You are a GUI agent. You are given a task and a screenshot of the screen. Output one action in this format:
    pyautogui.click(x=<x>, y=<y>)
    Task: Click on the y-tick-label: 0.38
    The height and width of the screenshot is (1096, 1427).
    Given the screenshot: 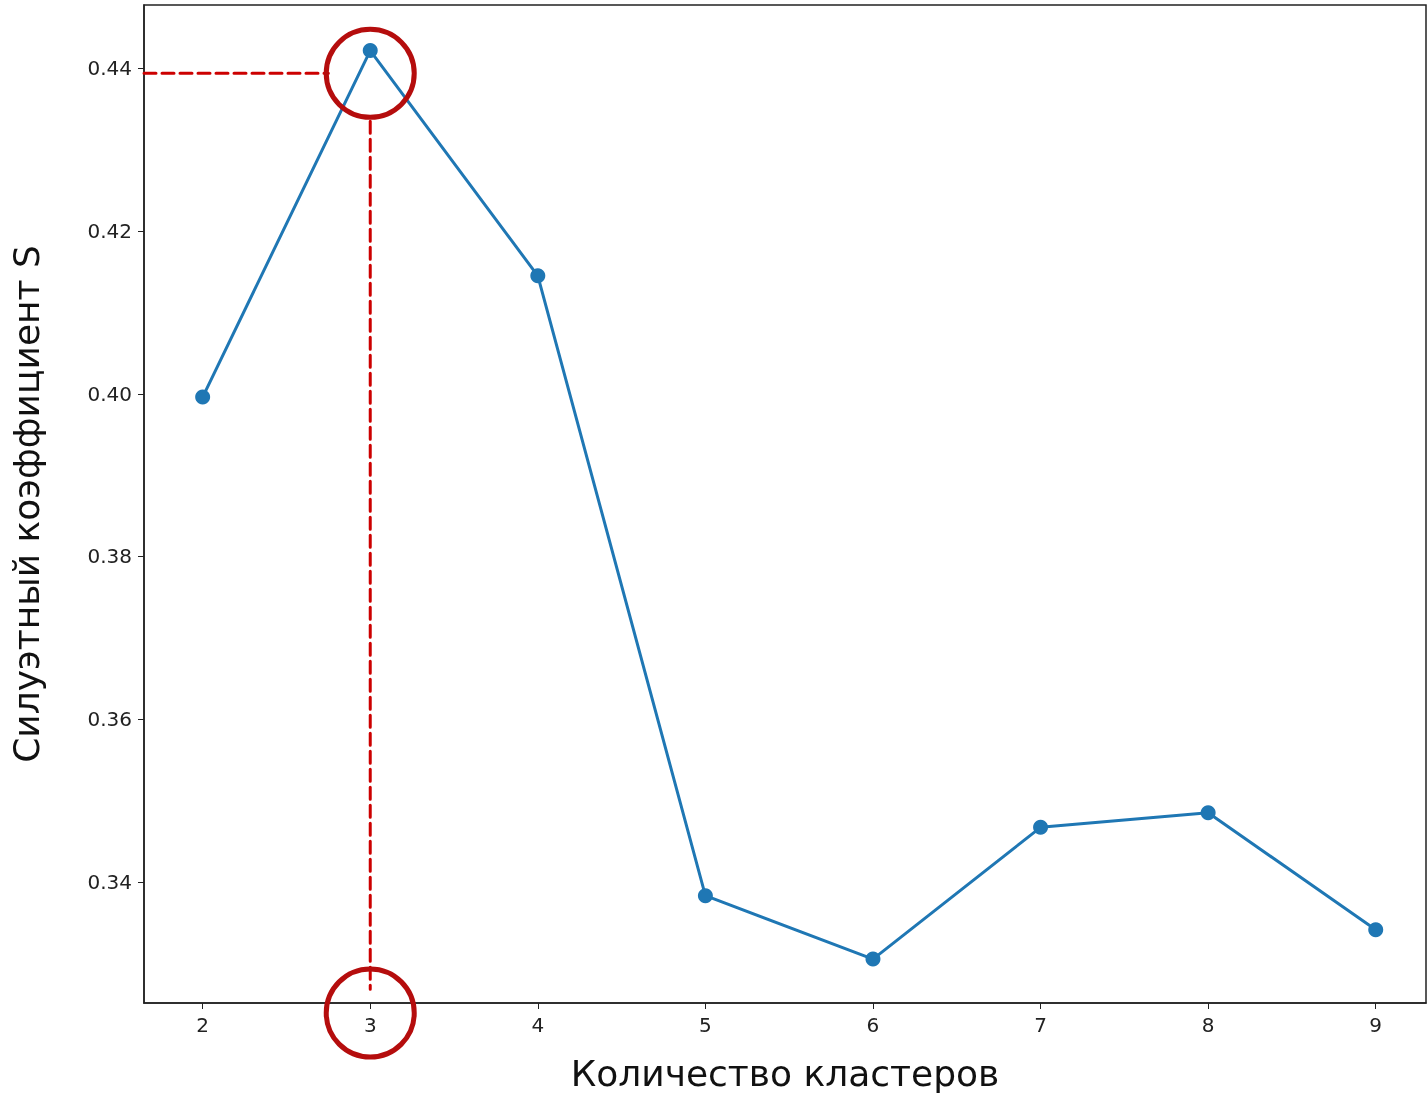 What is the action you would take?
    pyautogui.click(x=109, y=556)
    